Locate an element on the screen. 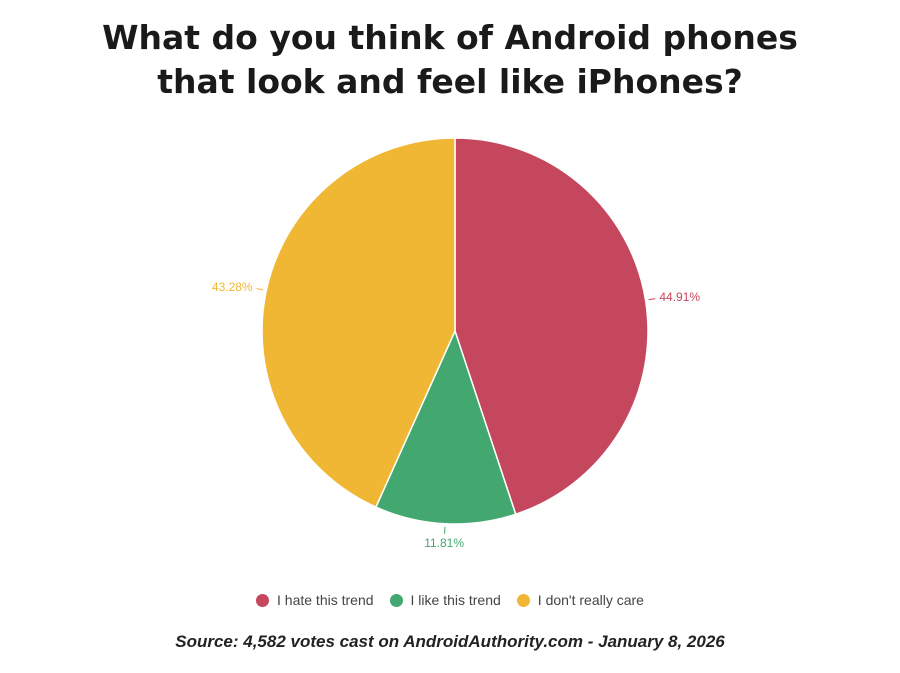 The width and height of the screenshot is (900, 673). legend-label: I hate this trend is located at coordinates (325, 600).